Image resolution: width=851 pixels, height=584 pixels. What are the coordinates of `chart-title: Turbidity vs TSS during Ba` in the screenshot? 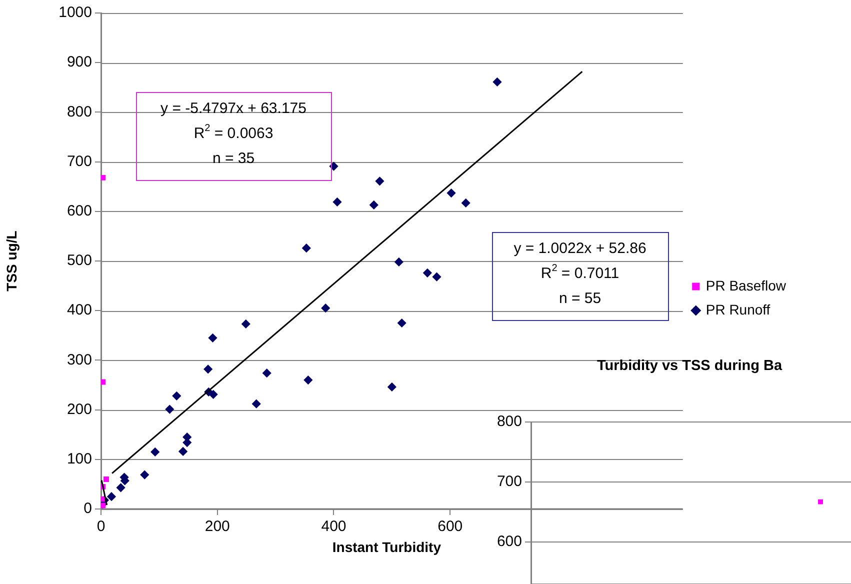 It's located at (689, 366).